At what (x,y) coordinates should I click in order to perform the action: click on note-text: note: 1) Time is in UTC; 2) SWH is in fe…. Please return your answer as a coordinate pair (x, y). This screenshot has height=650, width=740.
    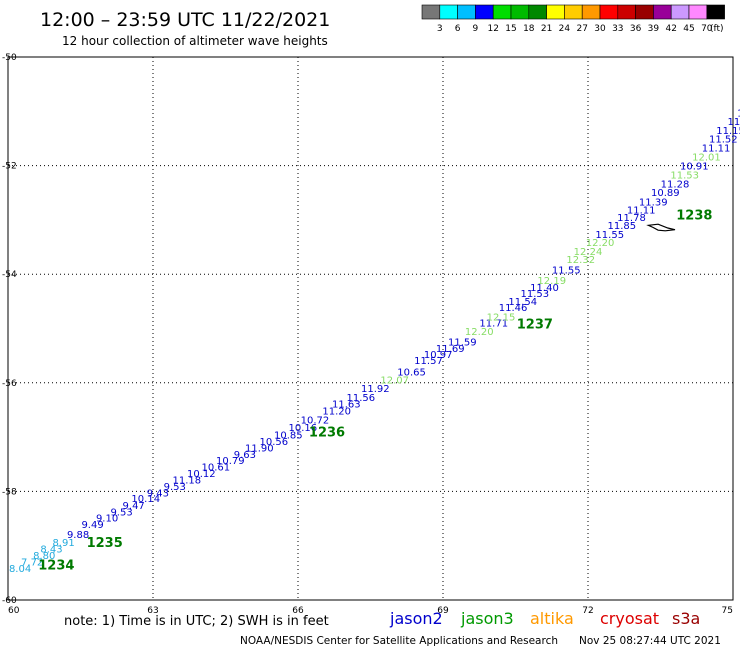
    Looking at the image, I should click on (196, 621).